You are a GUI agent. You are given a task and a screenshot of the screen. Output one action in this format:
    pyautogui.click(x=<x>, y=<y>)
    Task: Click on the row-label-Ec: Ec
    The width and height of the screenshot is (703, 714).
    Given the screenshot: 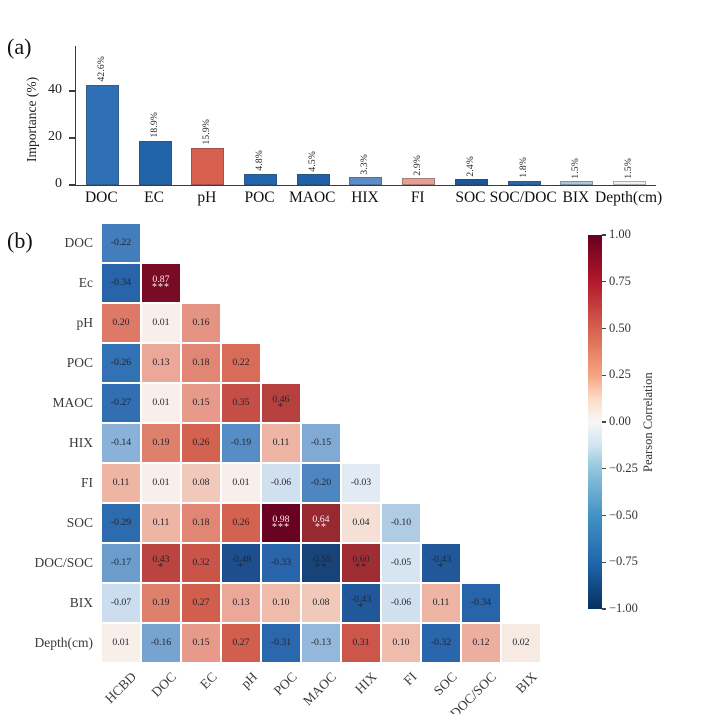 What is the action you would take?
    pyautogui.click(x=85, y=282)
    